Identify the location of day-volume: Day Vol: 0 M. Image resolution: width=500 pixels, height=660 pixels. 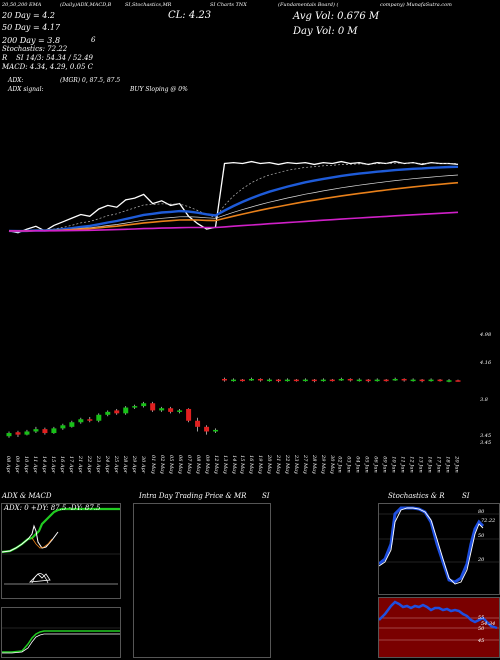
(325, 31).